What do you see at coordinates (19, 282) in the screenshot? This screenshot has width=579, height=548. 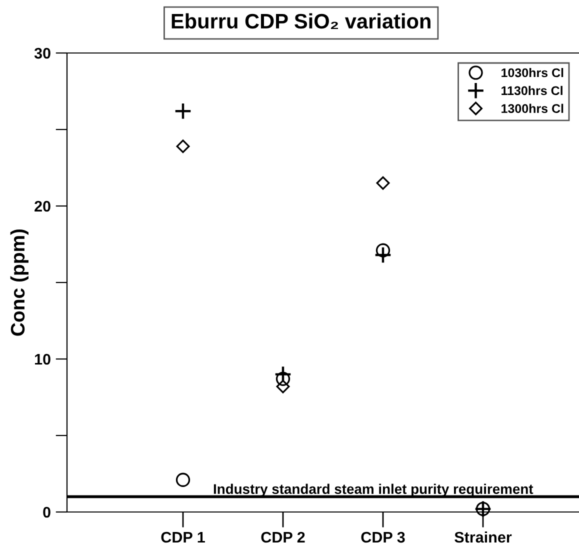 I see `y-axis-title: Conc (ppm)` at bounding box center [19, 282].